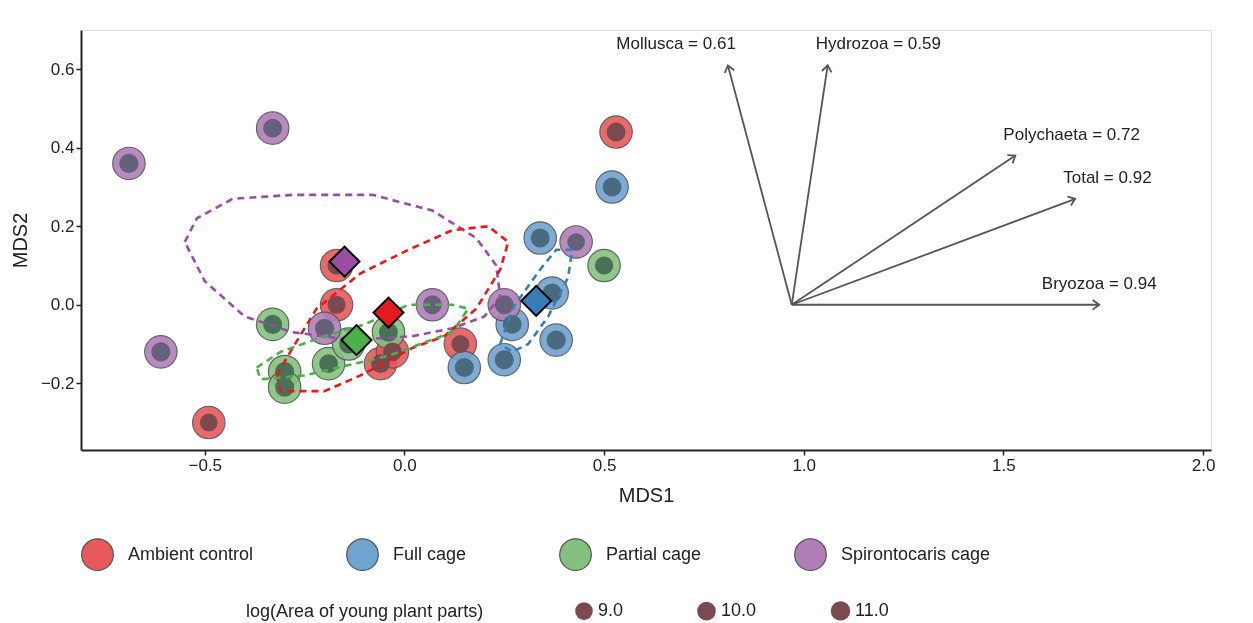  What do you see at coordinates (916, 553) in the screenshot?
I see `legend-label: Spirontocaris cage` at bounding box center [916, 553].